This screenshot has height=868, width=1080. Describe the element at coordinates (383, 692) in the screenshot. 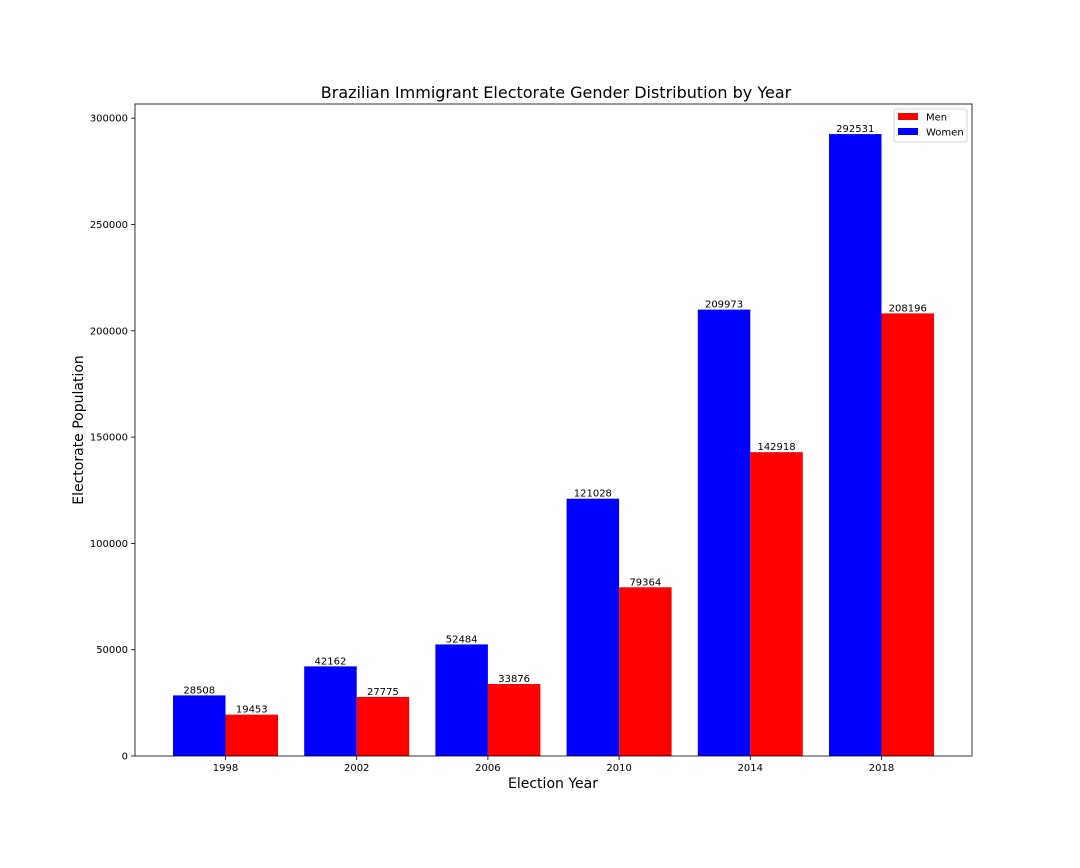

I see `data-label-men-2002: 27775` at that location.